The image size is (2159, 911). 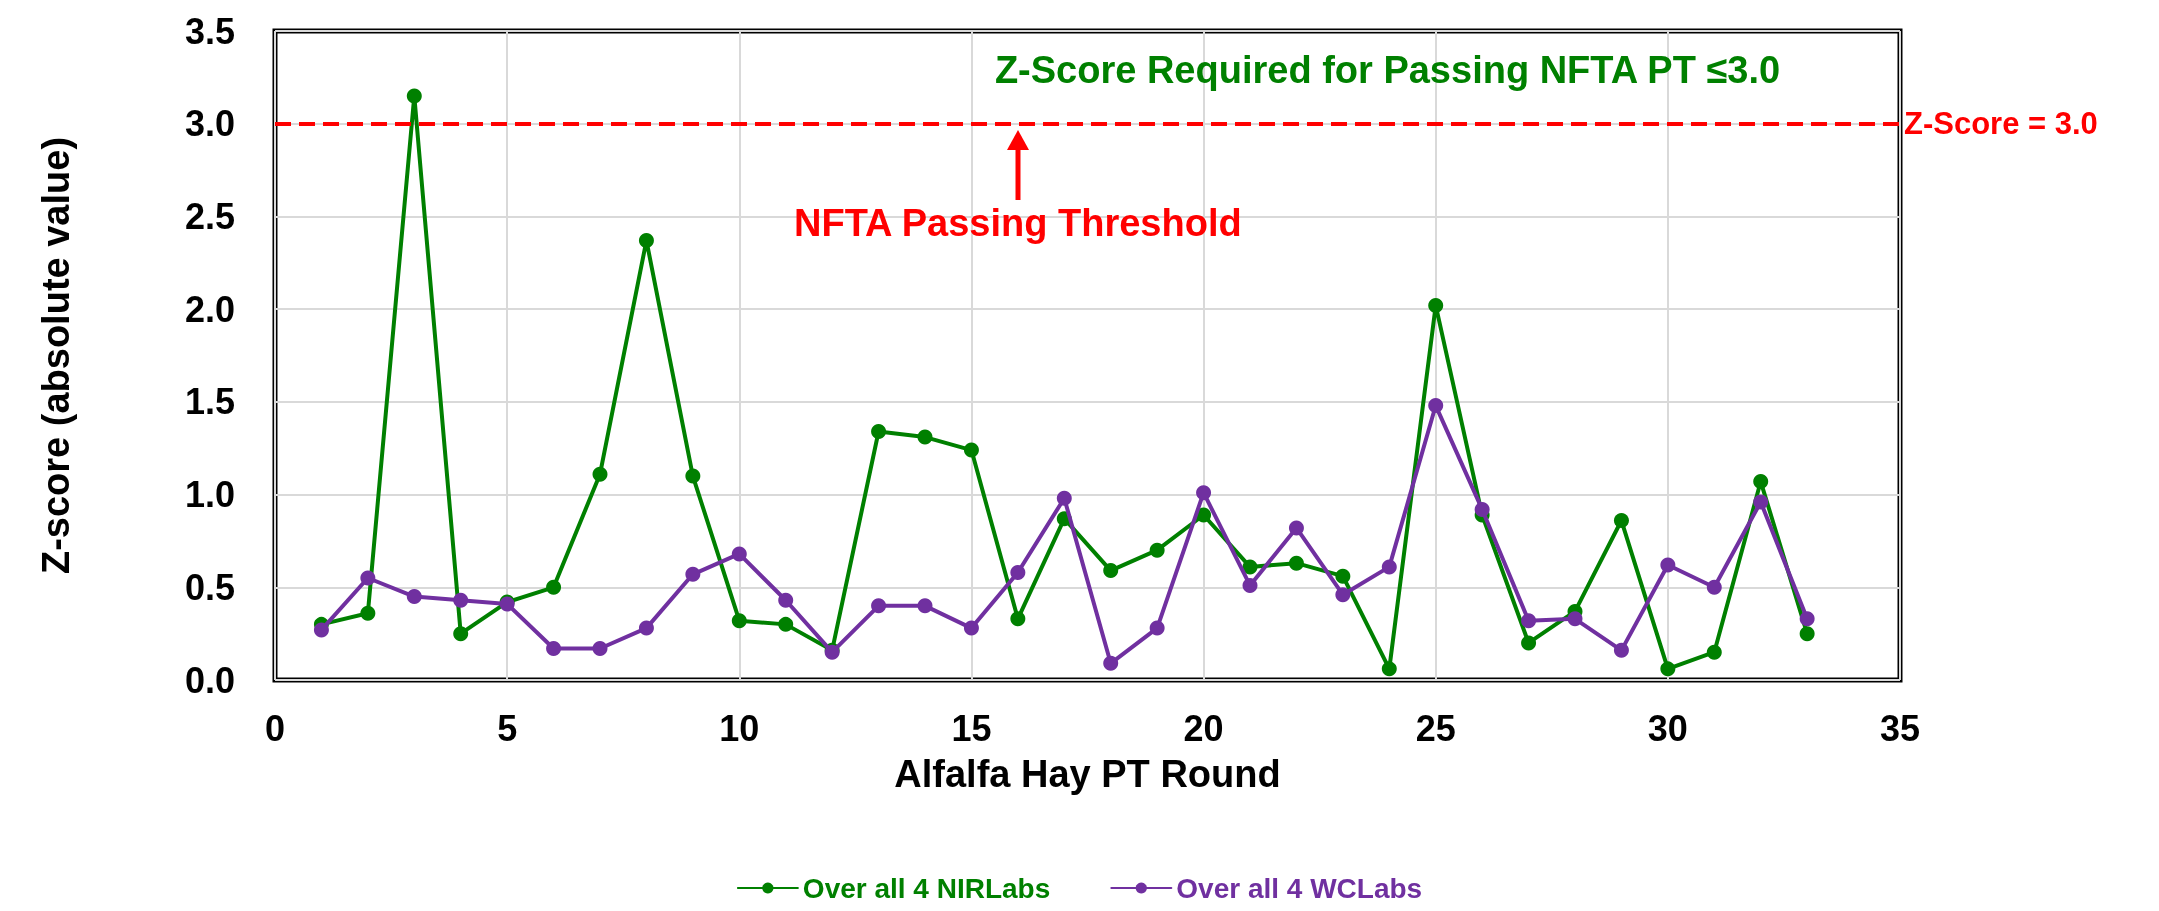 What do you see at coordinates (1435, 728) in the screenshot?
I see `x-tick-label: 25` at bounding box center [1435, 728].